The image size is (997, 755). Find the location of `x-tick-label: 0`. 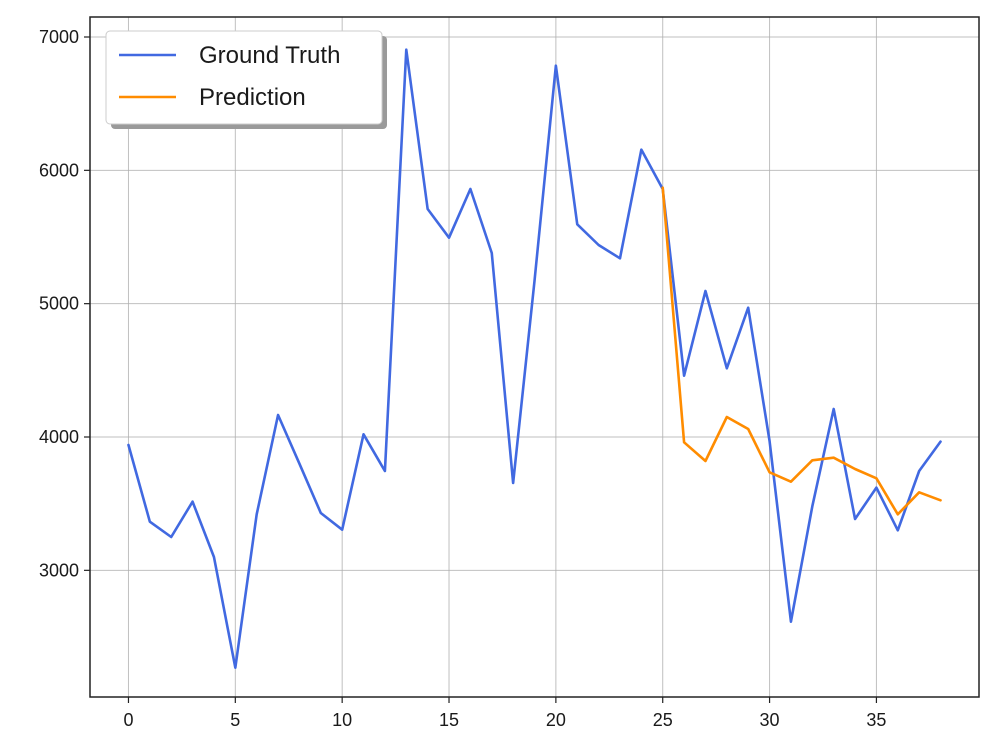

x-tick-label: 0 is located at coordinates (128, 720).